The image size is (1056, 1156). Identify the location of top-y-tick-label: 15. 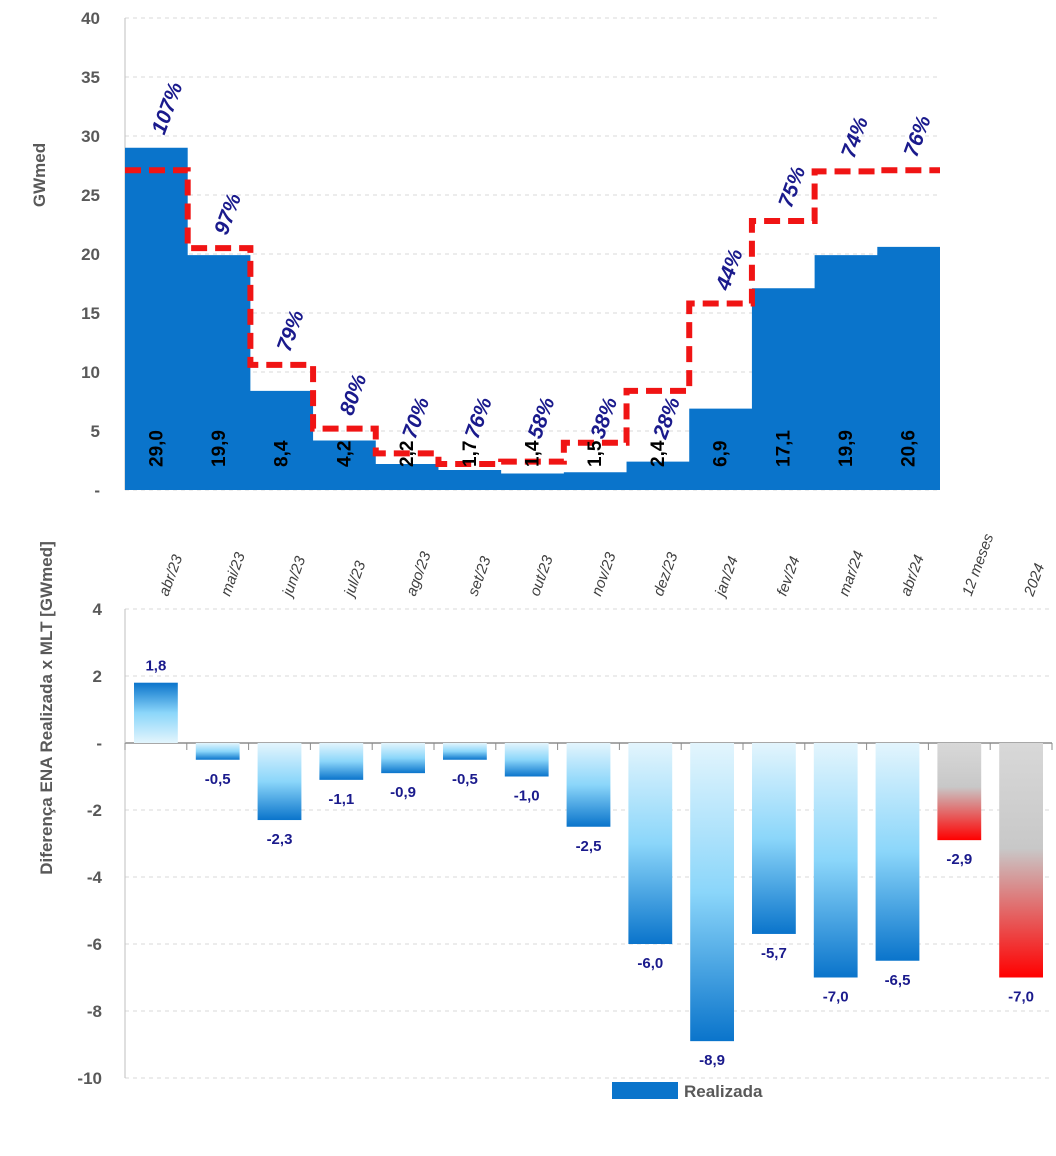
(90, 313).